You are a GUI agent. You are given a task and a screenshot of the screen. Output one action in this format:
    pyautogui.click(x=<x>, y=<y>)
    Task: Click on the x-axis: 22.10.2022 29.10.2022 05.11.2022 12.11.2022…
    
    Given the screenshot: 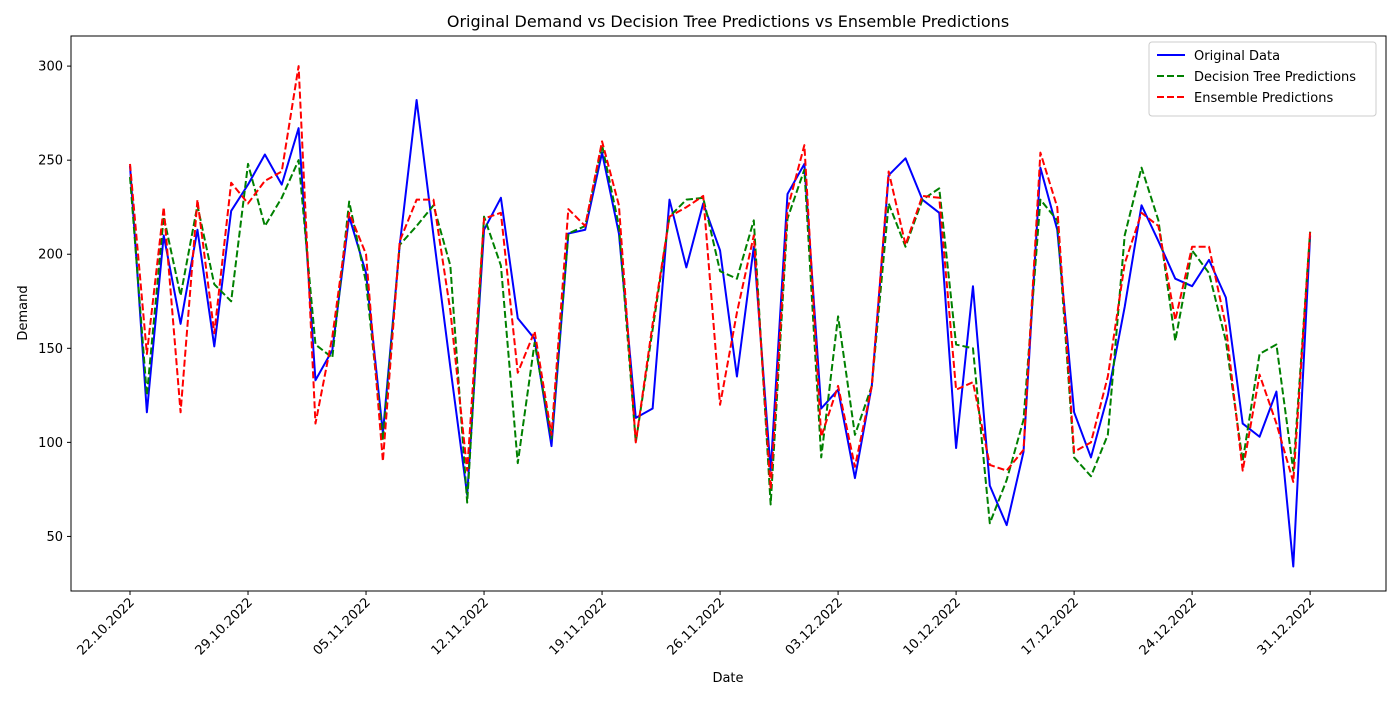 What is the action you would take?
    pyautogui.click(x=696, y=624)
    